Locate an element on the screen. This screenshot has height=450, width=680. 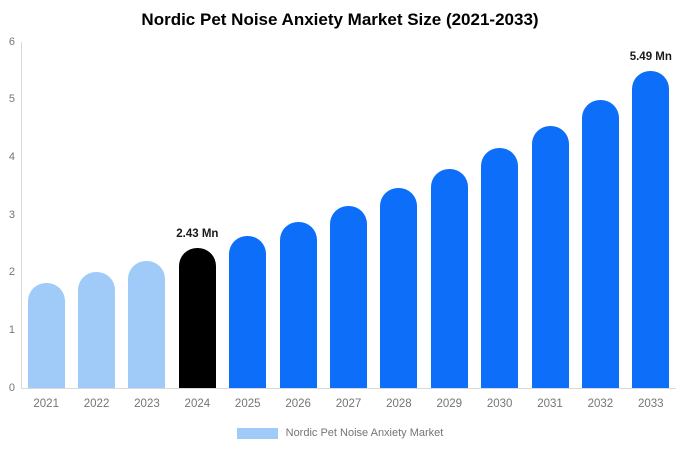
bar-2028 is located at coordinates (399, 288).